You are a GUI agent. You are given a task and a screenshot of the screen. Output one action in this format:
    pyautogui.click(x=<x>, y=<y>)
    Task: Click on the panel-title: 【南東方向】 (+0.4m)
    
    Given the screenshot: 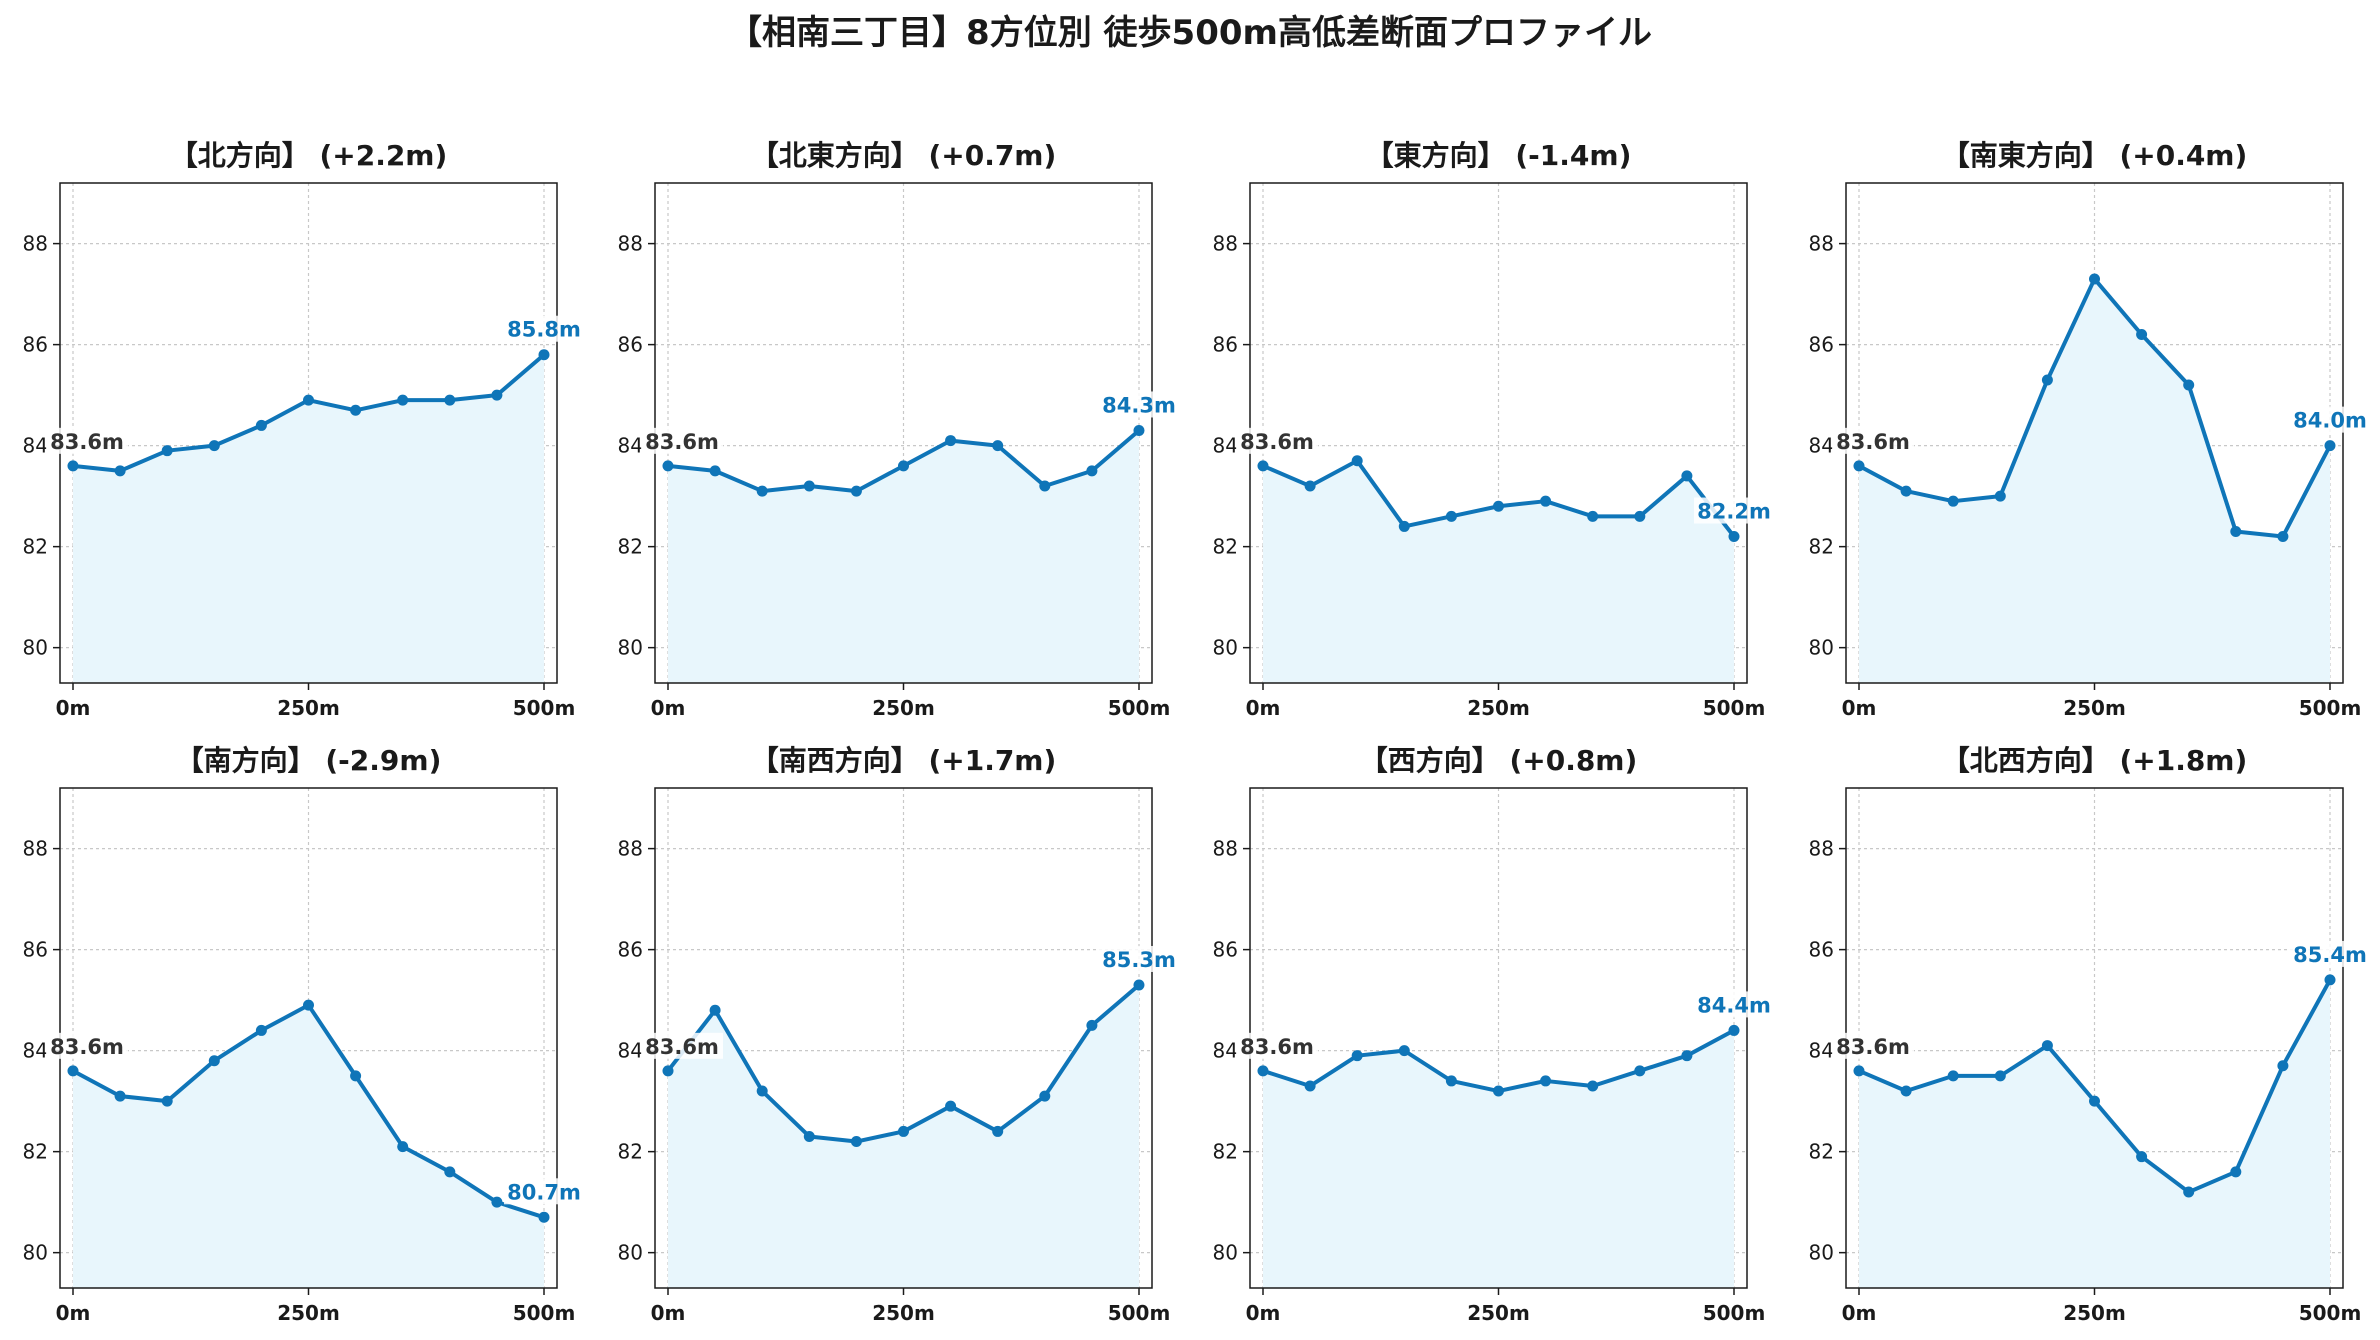 What is the action you would take?
    pyautogui.click(x=2095, y=155)
    